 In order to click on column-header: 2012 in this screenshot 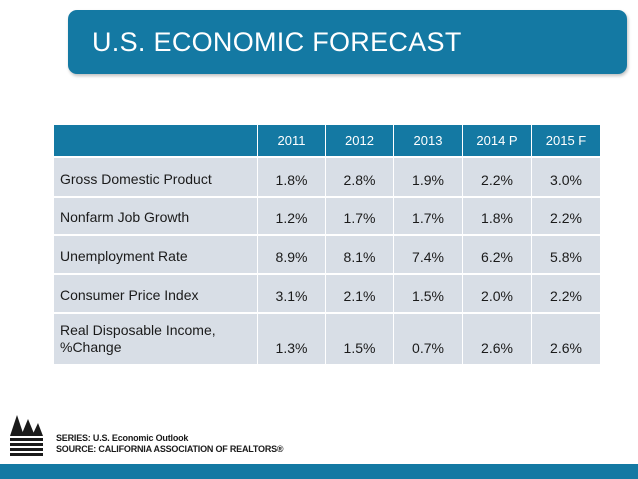, I will do `click(359, 140)`.